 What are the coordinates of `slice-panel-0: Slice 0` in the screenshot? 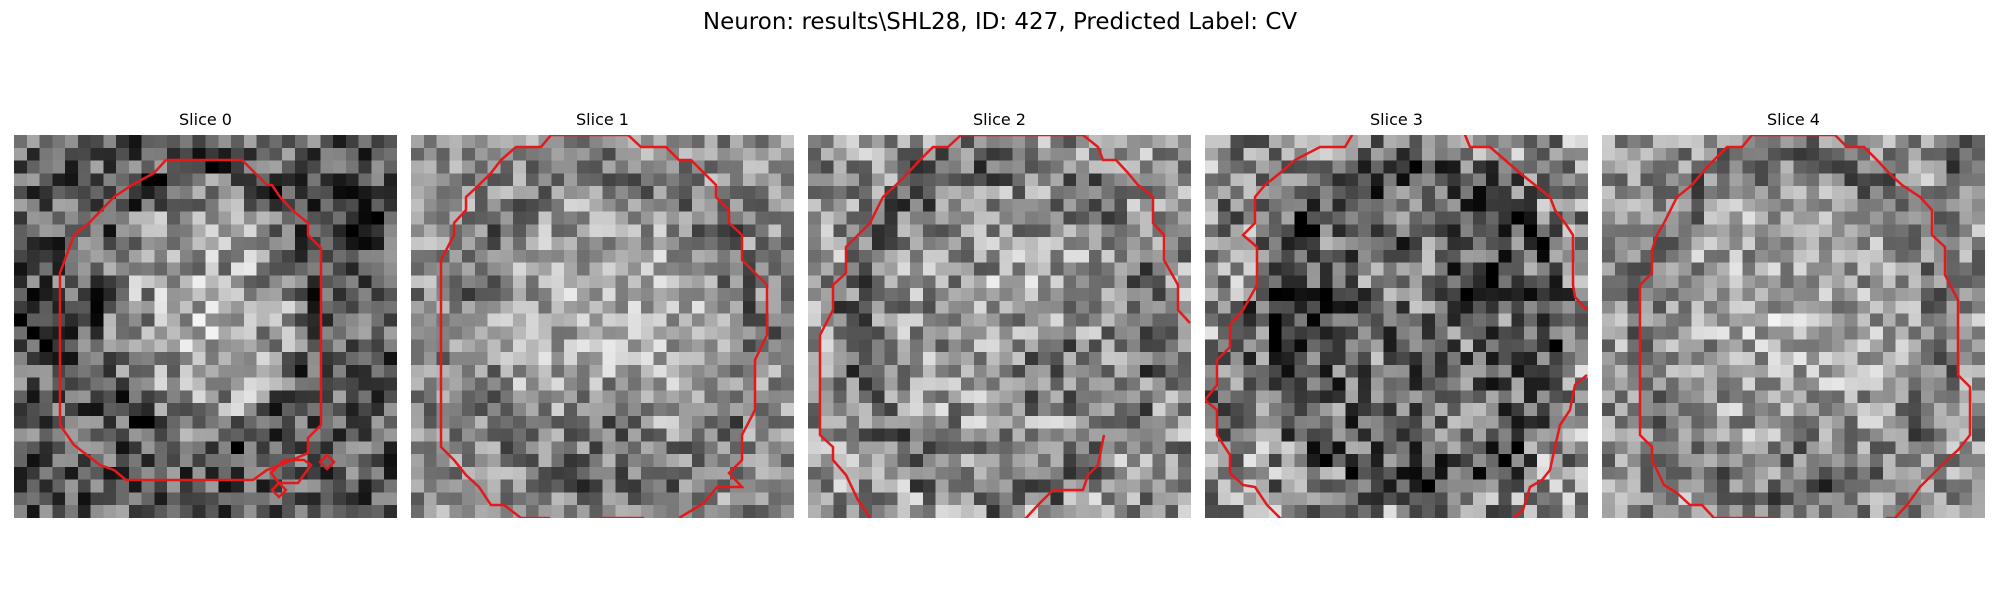 It's located at (205, 314).